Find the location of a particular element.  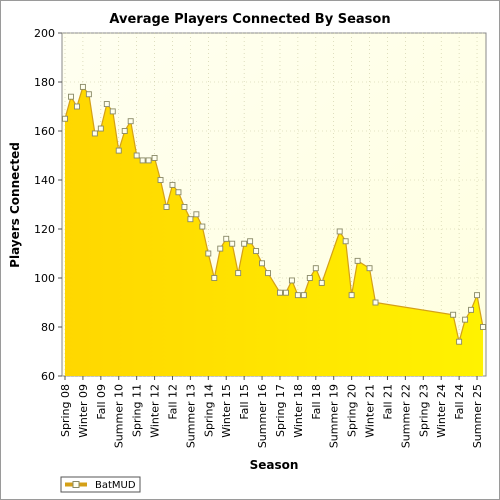

x-tick-label: Summer 19 is located at coordinates (334, 416).